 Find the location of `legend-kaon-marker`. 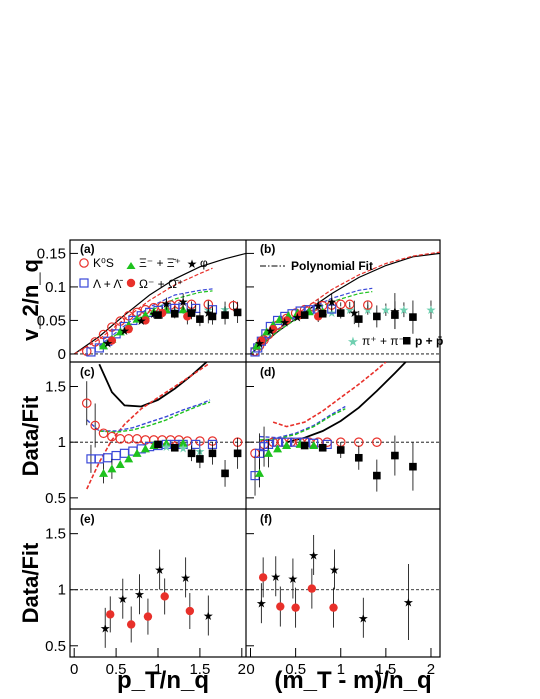

legend-kaon-marker is located at coordinates (84, 263).